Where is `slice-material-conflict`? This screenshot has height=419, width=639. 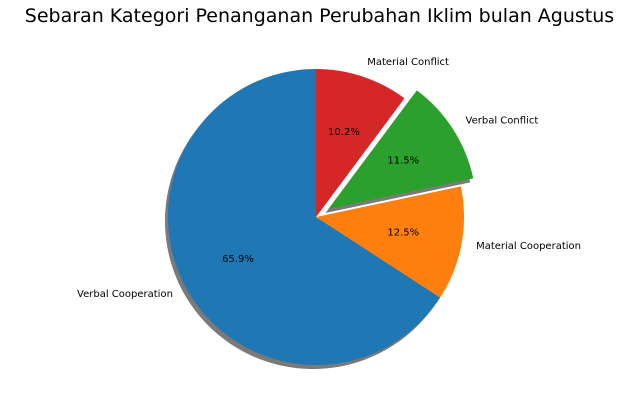 slice-material-conflict is located at coordinates (360, 143).